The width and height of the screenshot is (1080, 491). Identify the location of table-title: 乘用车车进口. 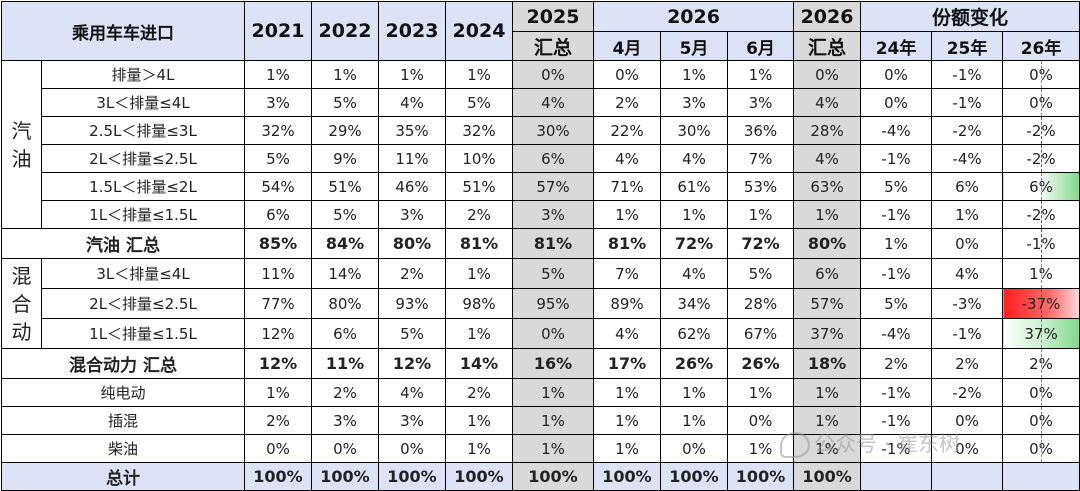
(123, 31).